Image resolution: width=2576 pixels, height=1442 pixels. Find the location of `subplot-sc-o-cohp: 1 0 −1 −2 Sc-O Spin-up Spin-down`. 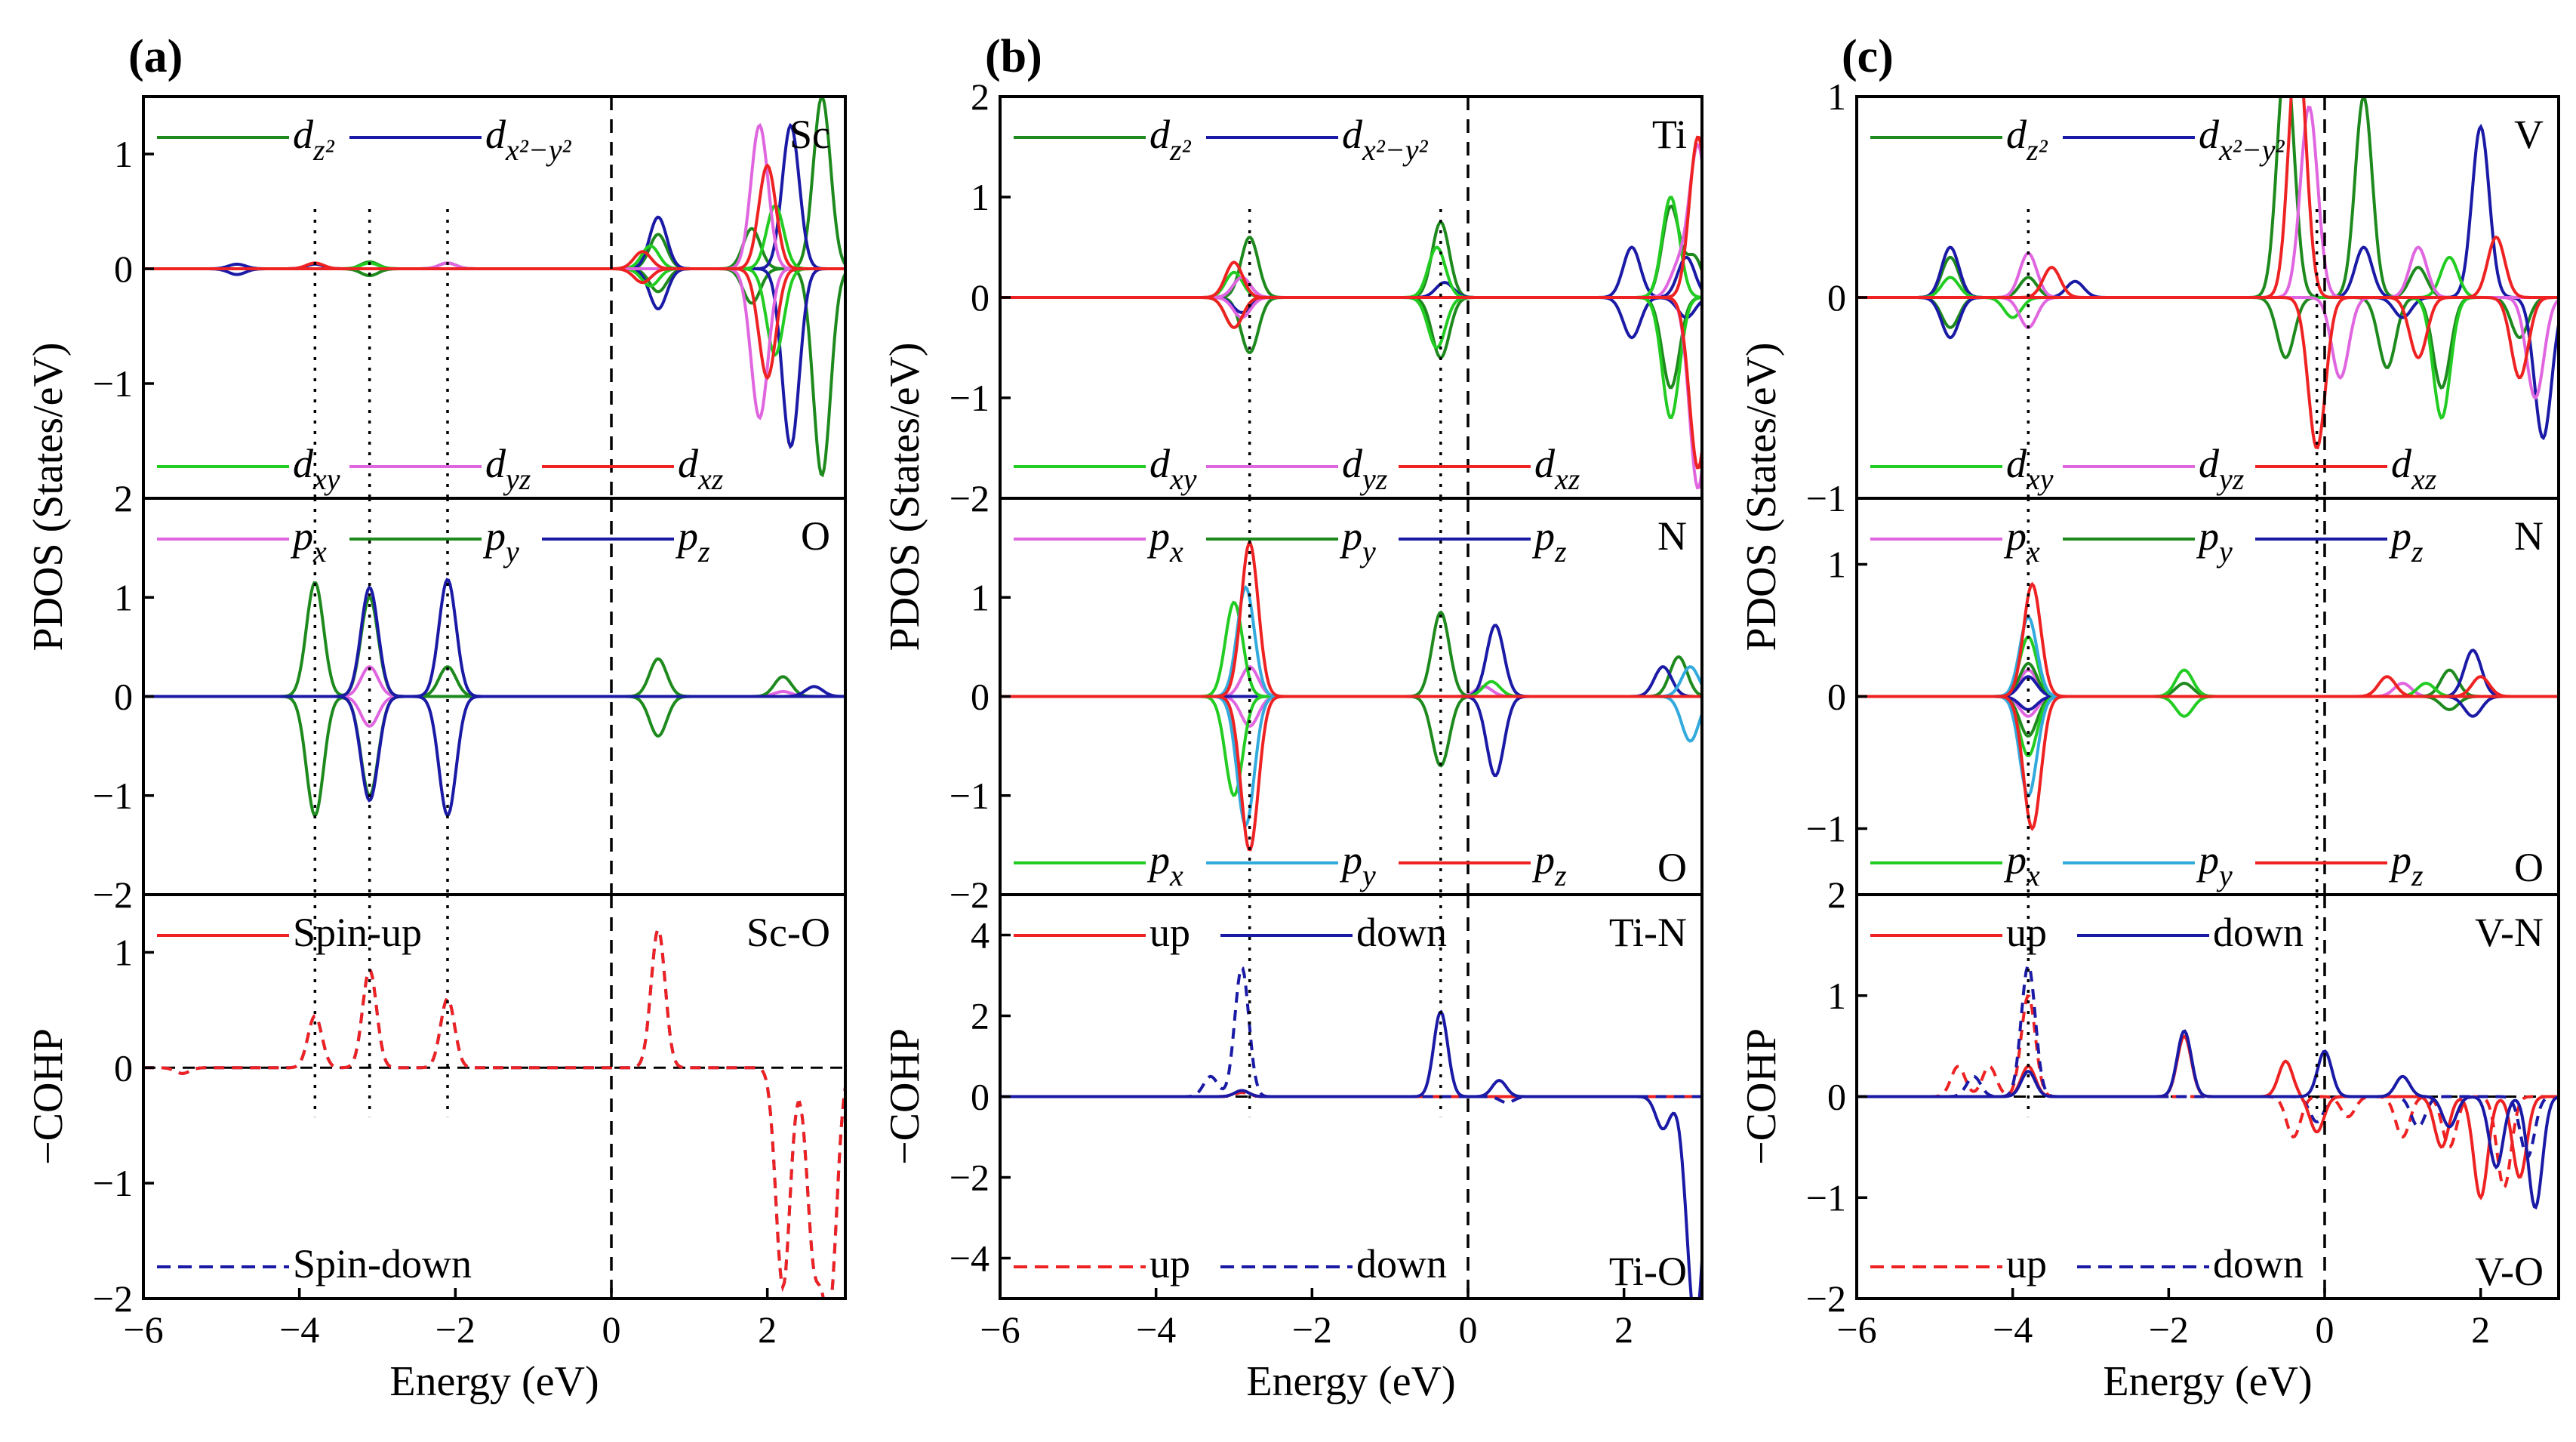

subplot-sc-o-cohp: 1 0 −1 −2 Sc-O Spin-up Spin-down is located at coordinates (470, 1107).